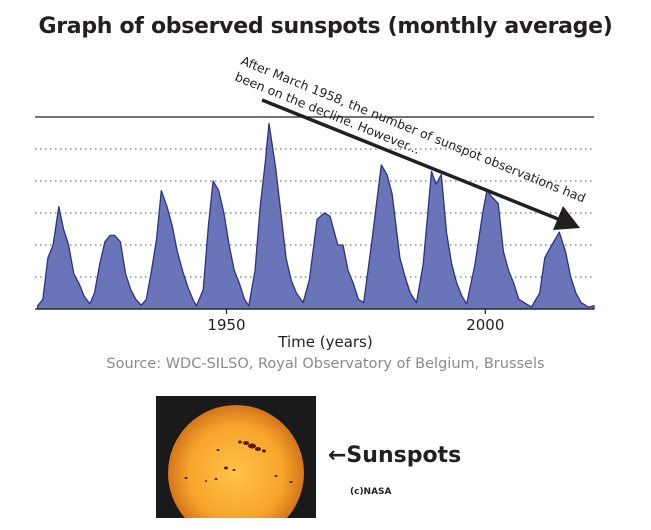 Image resolution: width=651 pixels, height=530 pixels. I want to click on arrow-head-icon, so click(566, 218).